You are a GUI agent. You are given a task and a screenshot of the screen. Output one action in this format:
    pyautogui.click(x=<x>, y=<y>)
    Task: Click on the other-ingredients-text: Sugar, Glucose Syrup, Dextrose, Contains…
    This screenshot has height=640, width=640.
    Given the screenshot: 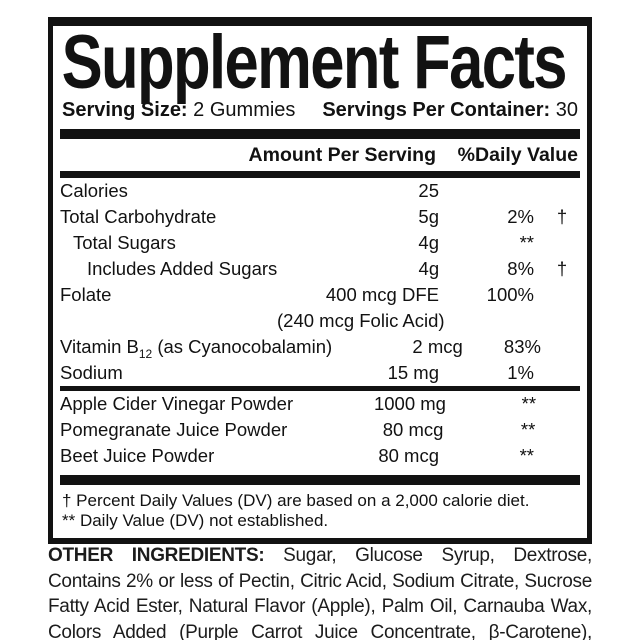 What is the action you would take?
    pyautogui.click(x=320, y=592)
    